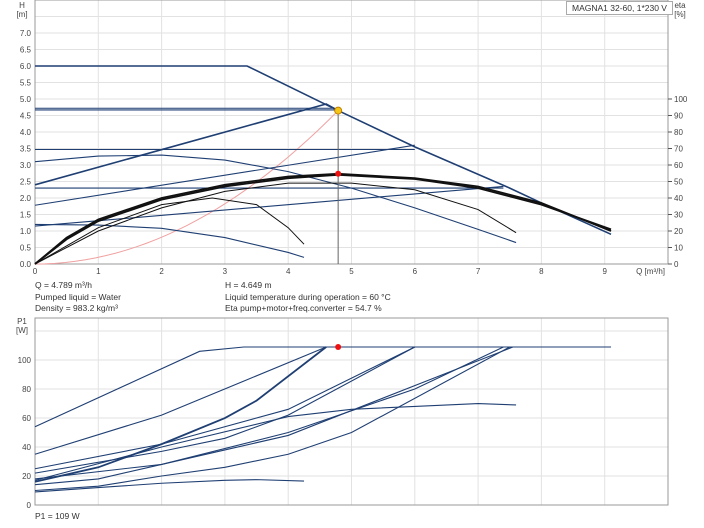  I want to click on info-p1: P1 = 109 W, so click(57, 516).